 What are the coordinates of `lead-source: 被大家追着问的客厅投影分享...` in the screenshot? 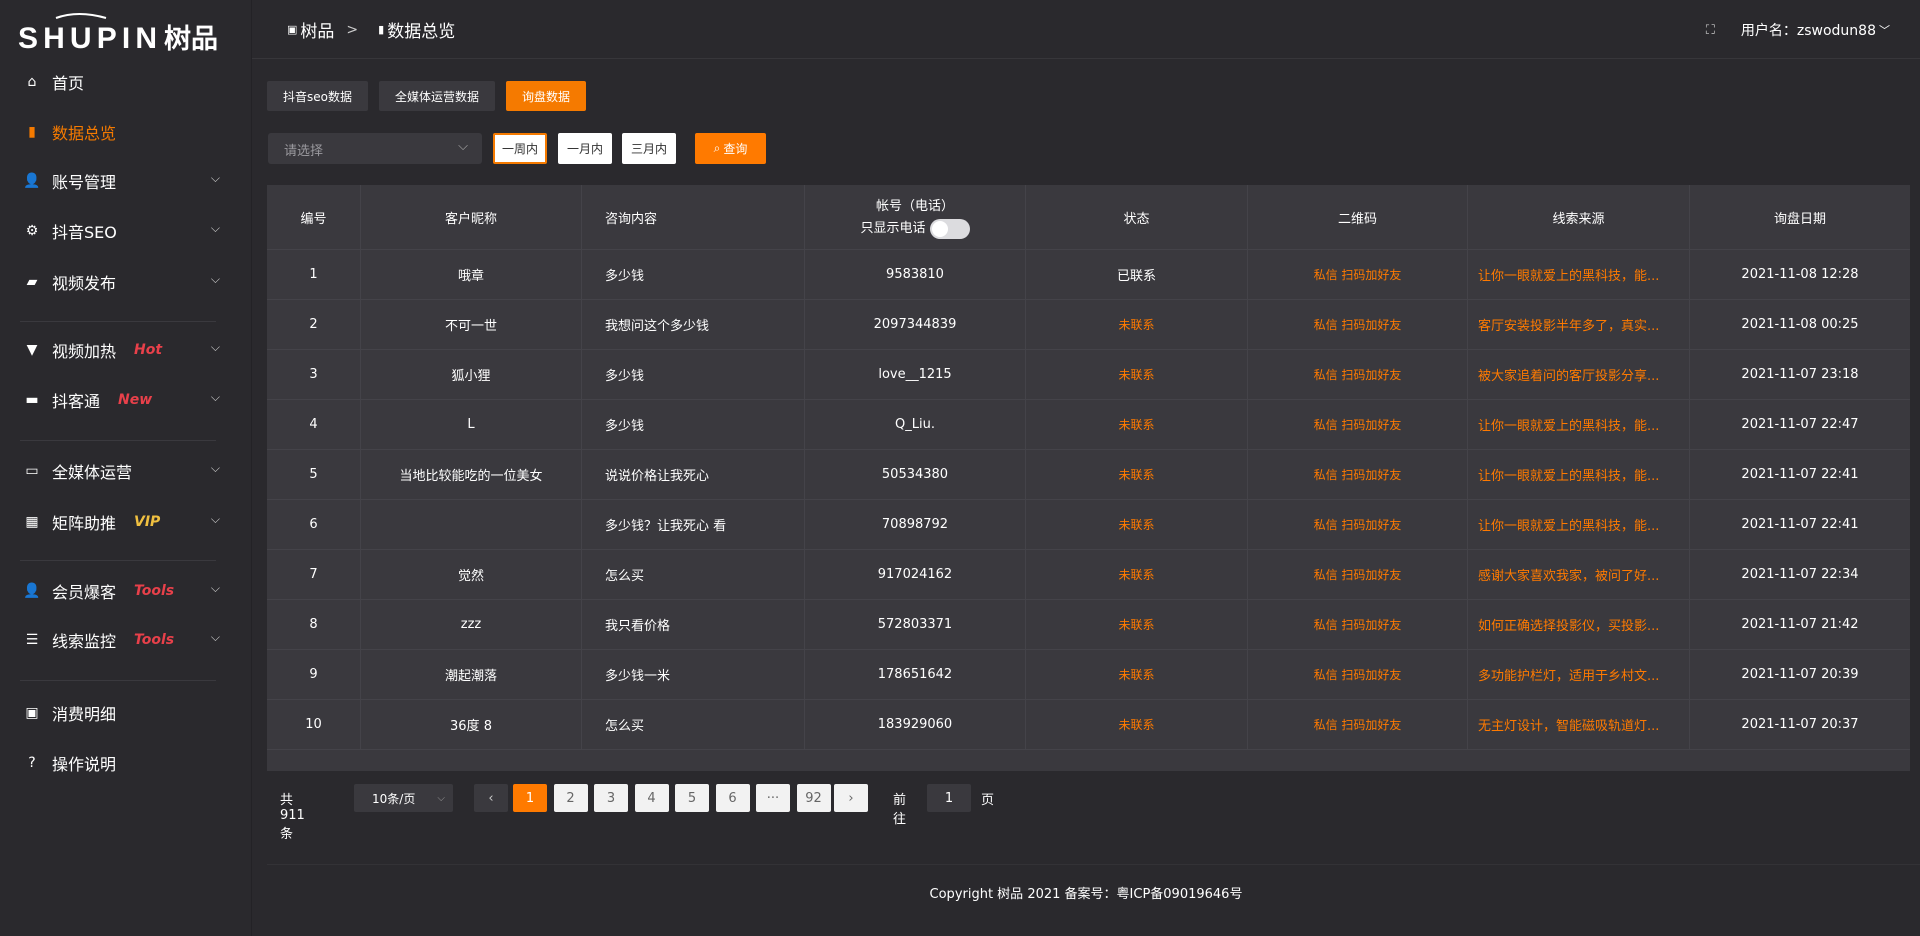 It's located at (1579, 374).